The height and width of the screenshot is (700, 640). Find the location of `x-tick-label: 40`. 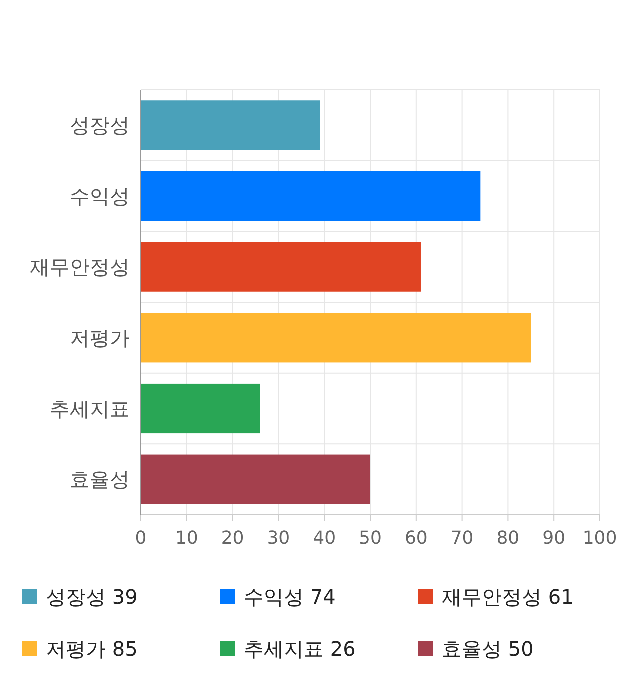

x-tick-label: 40 is located at coordinates (324, 538).